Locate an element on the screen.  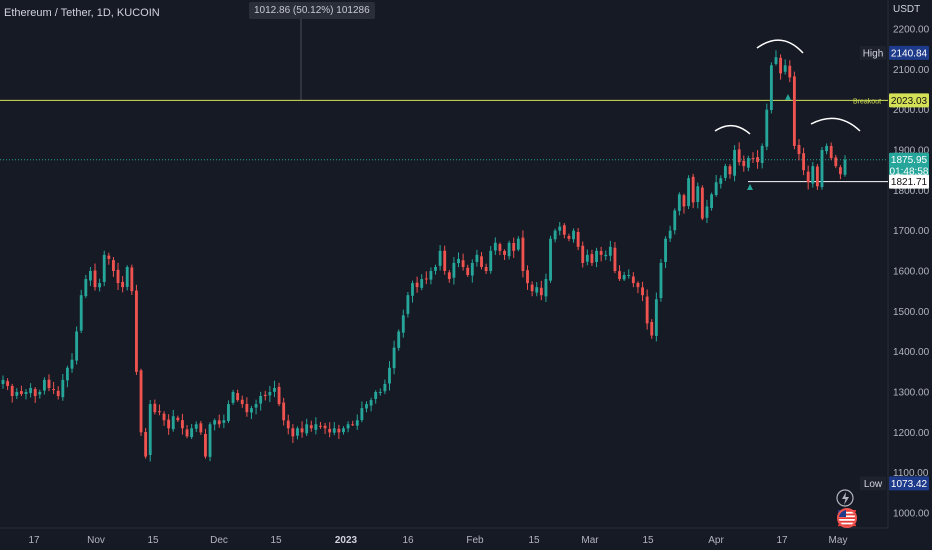
time-axis: 17 Nov 15 Dec 15 2023 16 Feb 15 Mar 15 Apr 17 May is located at coordinates (437, 540).